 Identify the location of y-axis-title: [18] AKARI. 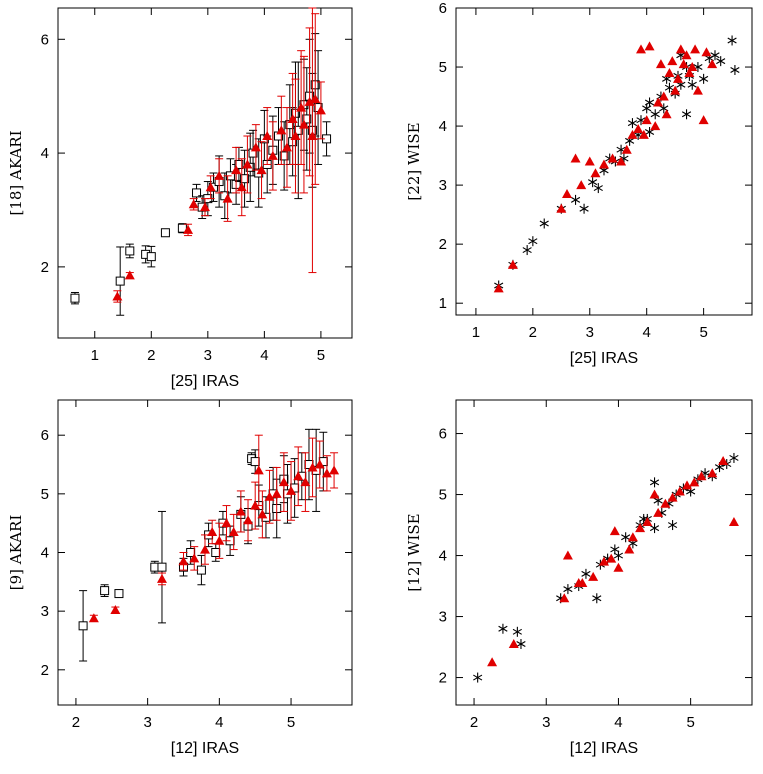
(16, 172).